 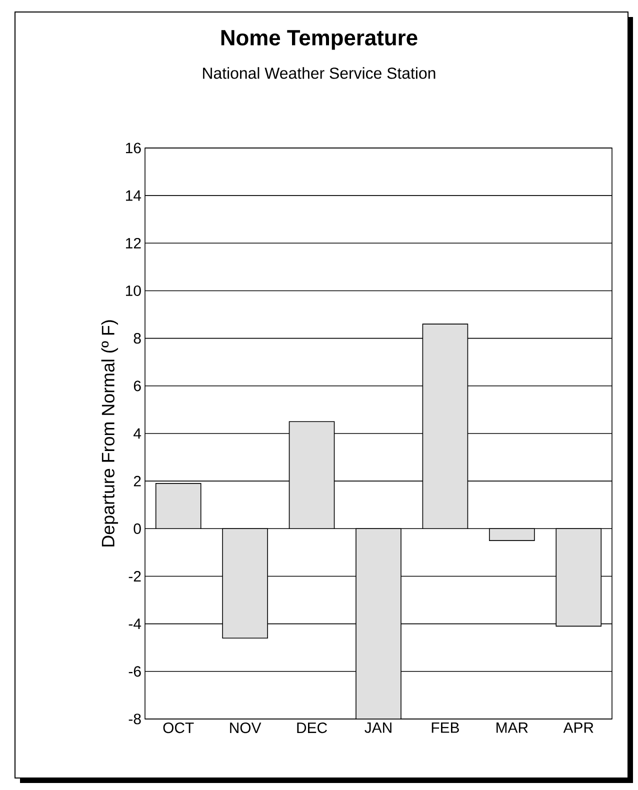 I want to click on y-tick-label: -4, so click(x=135, y=623).